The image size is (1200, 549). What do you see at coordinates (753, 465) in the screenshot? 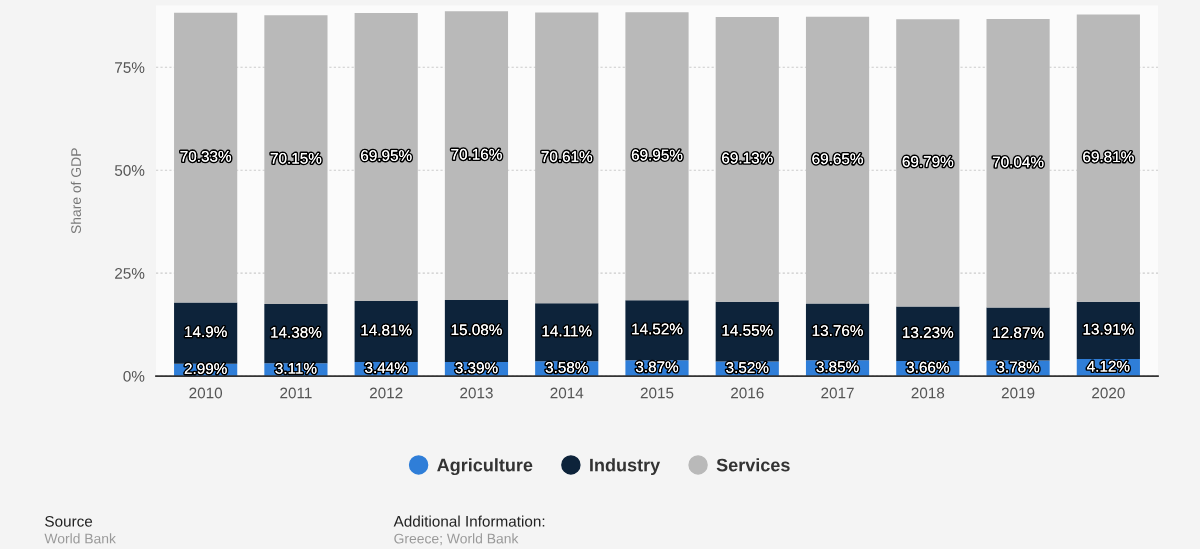
I see `legend-label: Services` at bounding box center [753, 465].